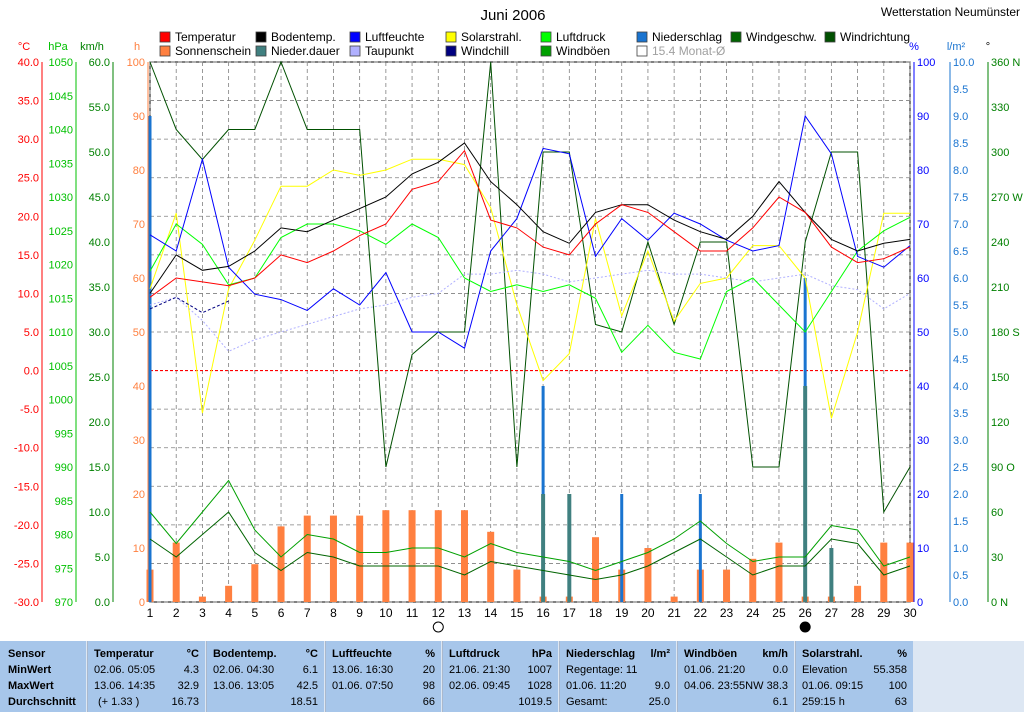 The height and width of the screenshot is (712, 1024). Describe the element at coordinates (119, 702) in the screenshot. I see `temp-avg-note: (+ 1.33 )` at that location.